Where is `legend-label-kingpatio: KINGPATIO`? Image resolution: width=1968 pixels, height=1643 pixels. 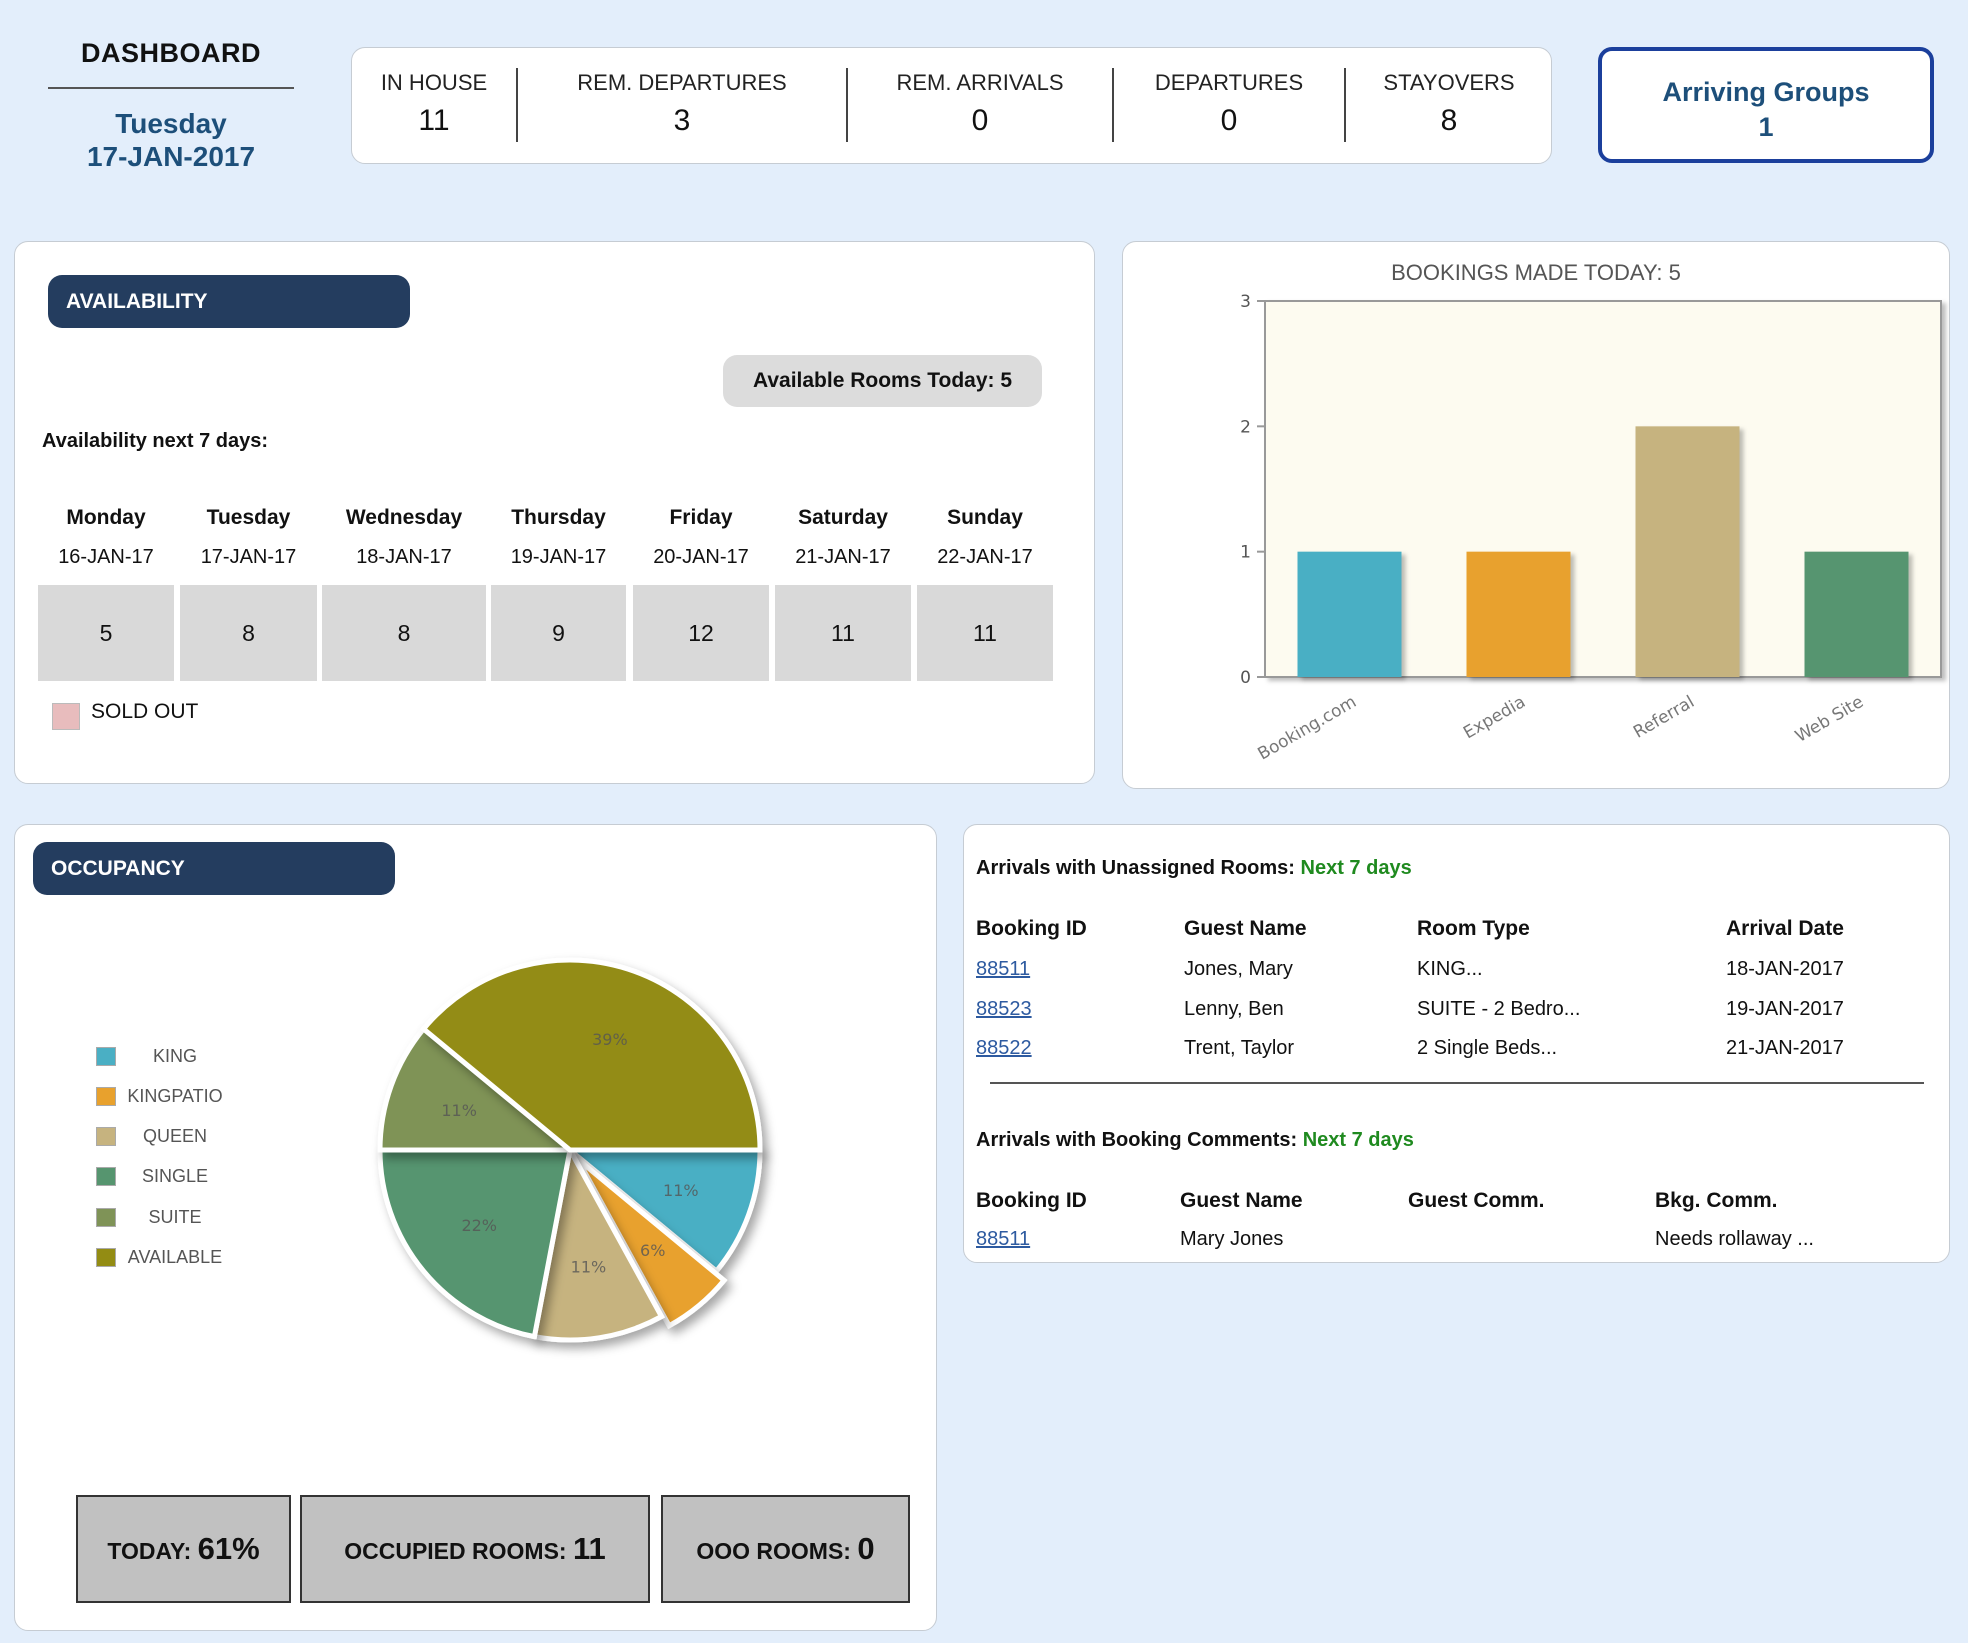
legend-label-kingpatio: KINGPATIO is located at coordinates (175, 1096).